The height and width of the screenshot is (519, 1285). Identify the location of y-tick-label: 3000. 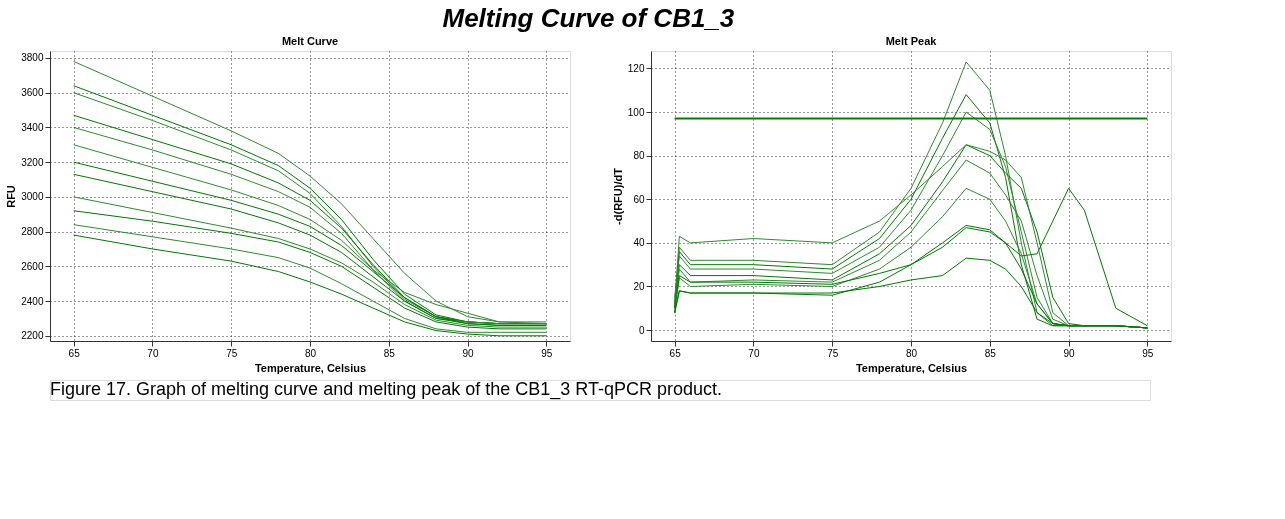
(32, 197).